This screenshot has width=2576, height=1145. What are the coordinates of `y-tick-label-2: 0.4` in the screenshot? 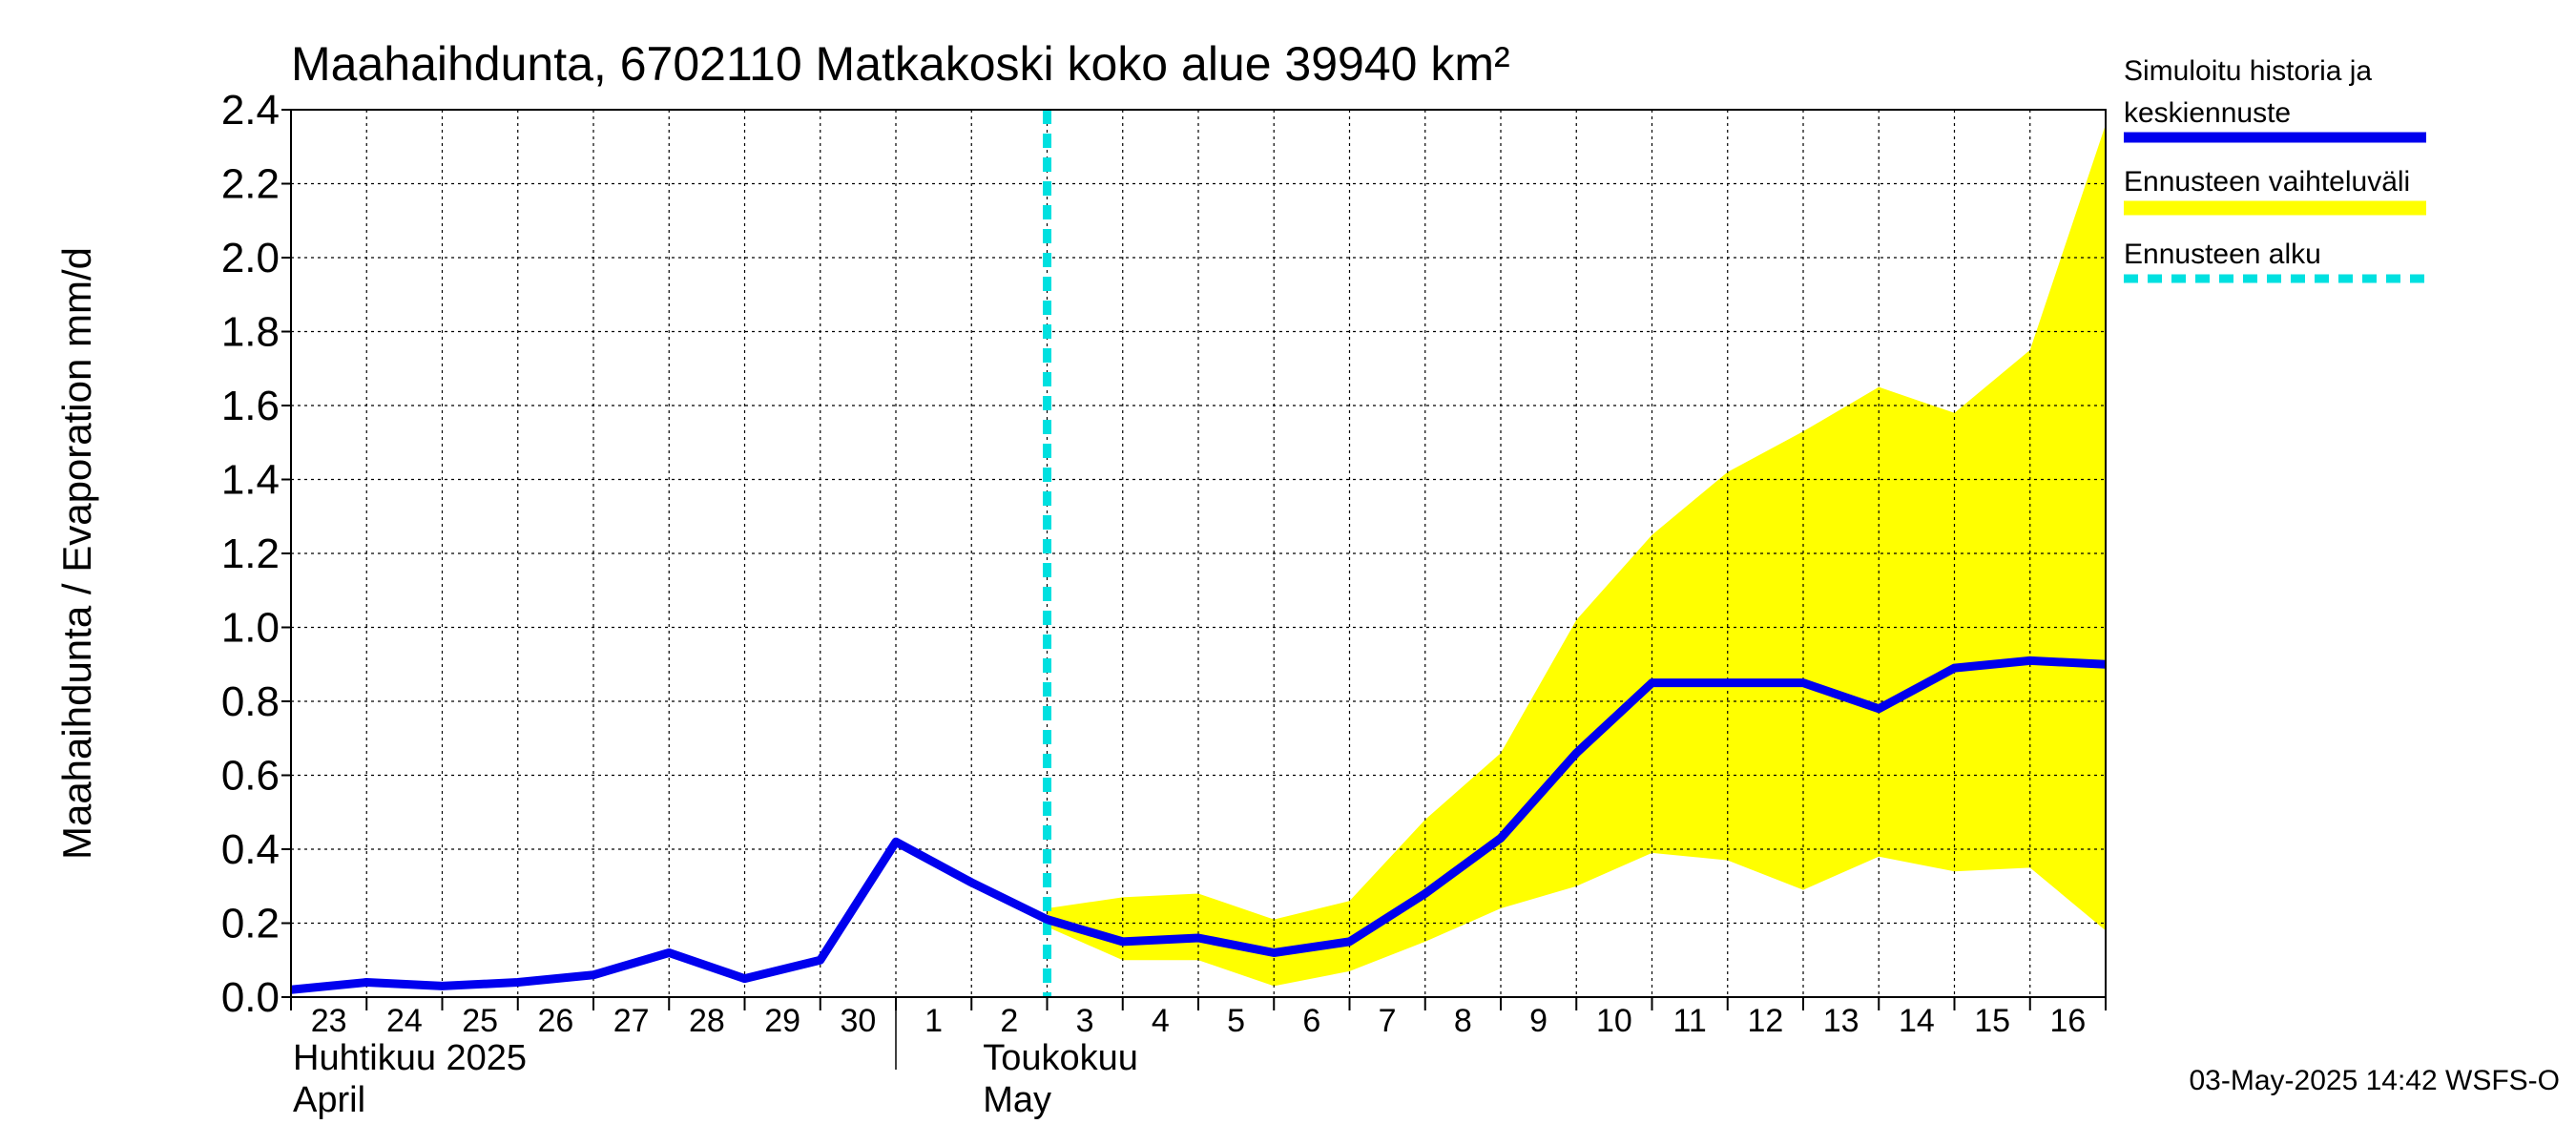 It's located at (250, 849).